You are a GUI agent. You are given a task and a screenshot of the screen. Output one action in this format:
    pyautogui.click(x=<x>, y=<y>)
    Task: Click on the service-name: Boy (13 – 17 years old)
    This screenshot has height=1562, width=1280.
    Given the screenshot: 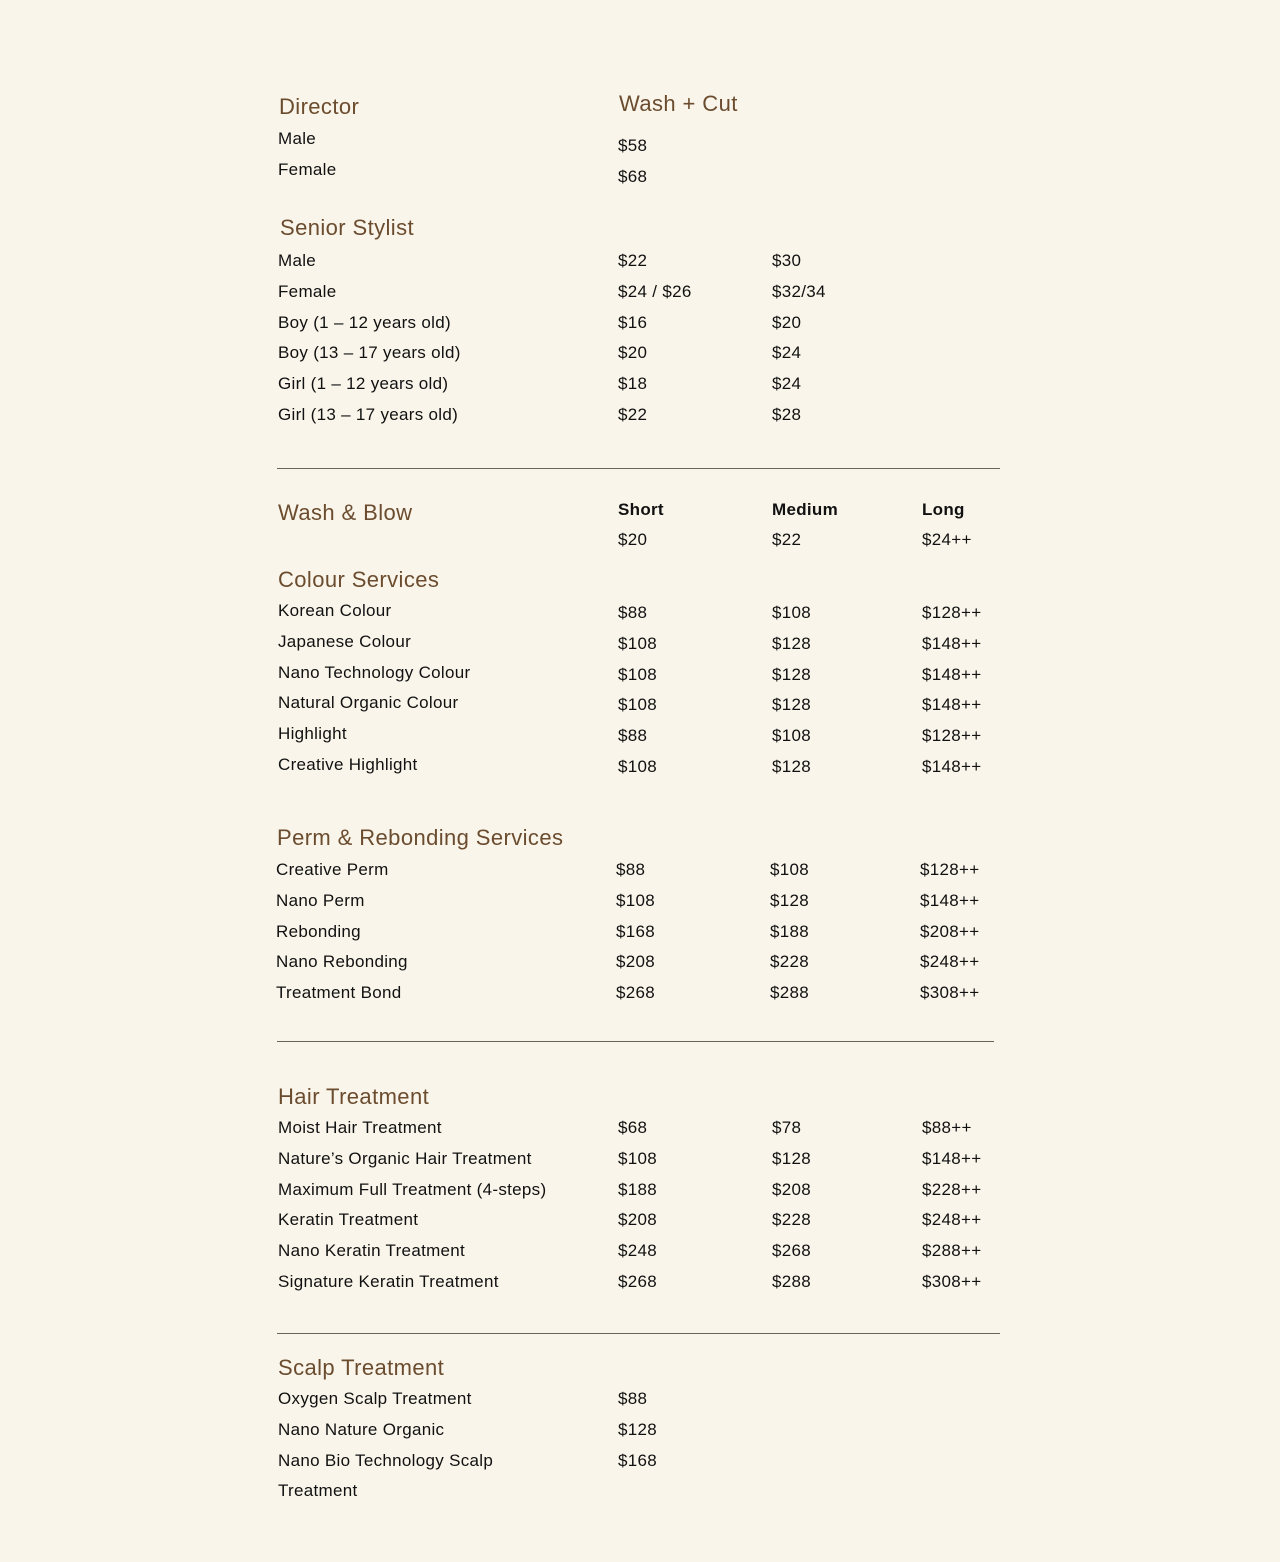 What is the action you would take?
    pyautogui.click(x=369, y=353)
    